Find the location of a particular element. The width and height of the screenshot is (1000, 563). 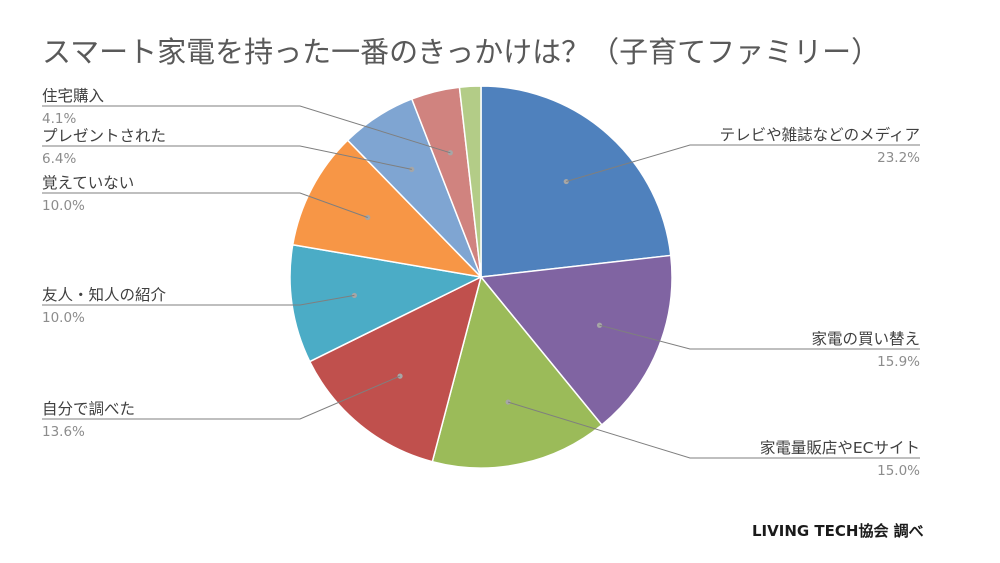

slice-label: プレゼントされた is located at coordinates (104, 136).